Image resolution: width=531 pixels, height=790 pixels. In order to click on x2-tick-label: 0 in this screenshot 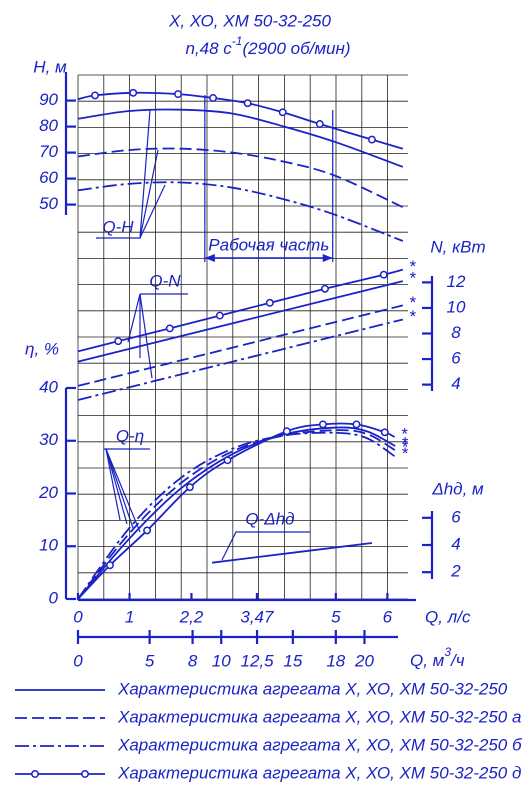, I will do `click(78, 660)`.